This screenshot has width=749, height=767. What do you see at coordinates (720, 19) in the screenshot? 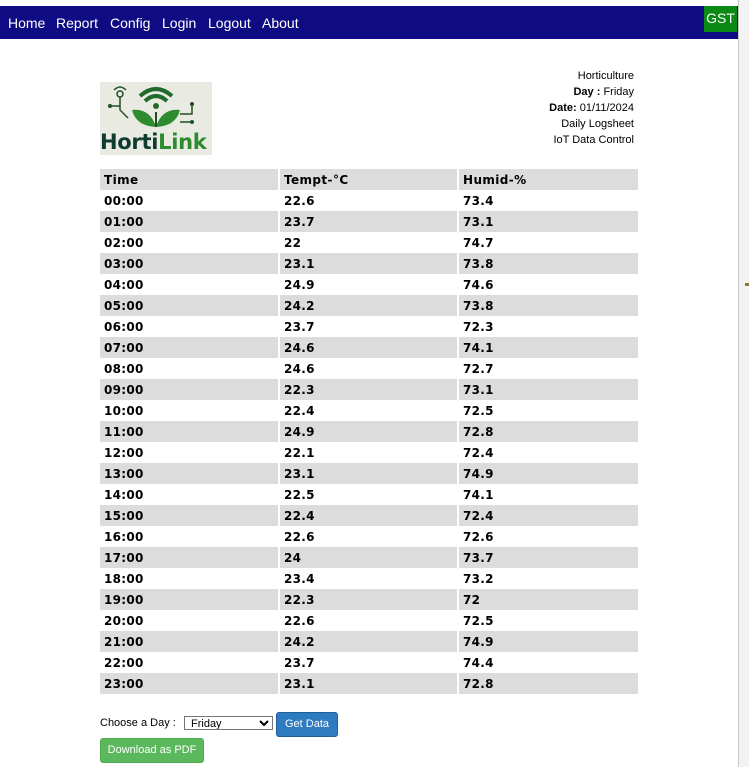
I see `gst-badge: GST` at bounding box center [720, 19].